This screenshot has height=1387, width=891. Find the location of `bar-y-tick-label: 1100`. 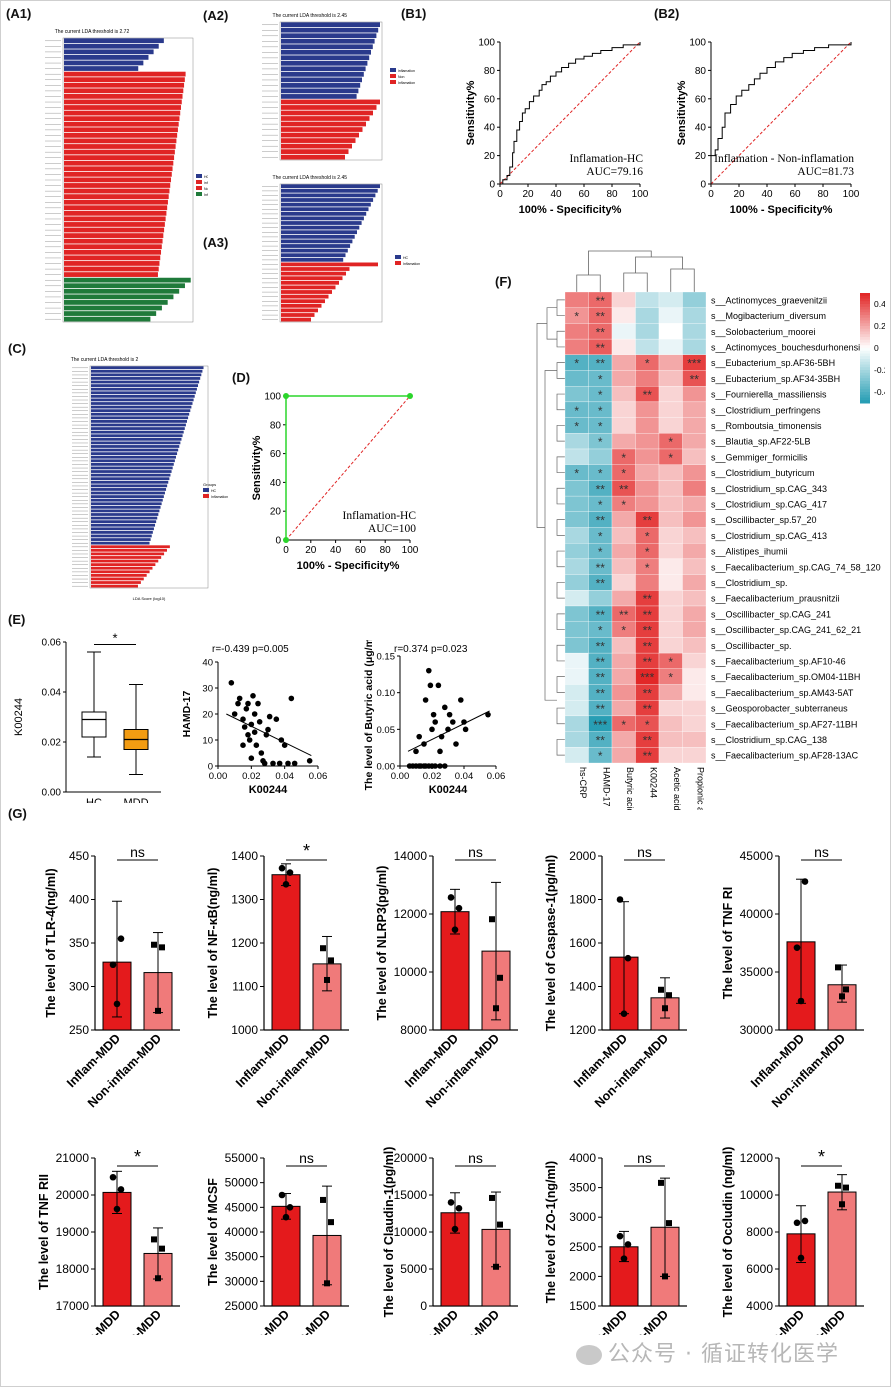

bar-y-tick-label: 1100 is located at coordinates (245, 987).